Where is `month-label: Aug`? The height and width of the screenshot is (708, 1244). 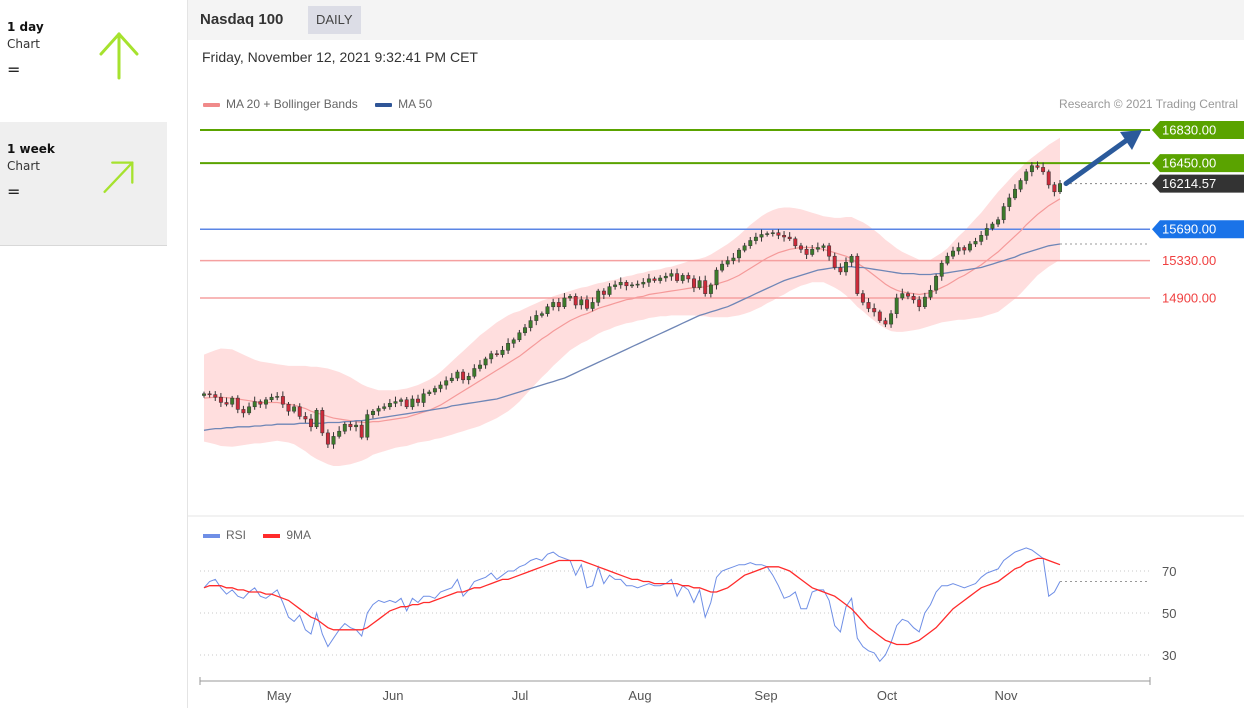 month-label: Aug is located at coordinates (639, 695).